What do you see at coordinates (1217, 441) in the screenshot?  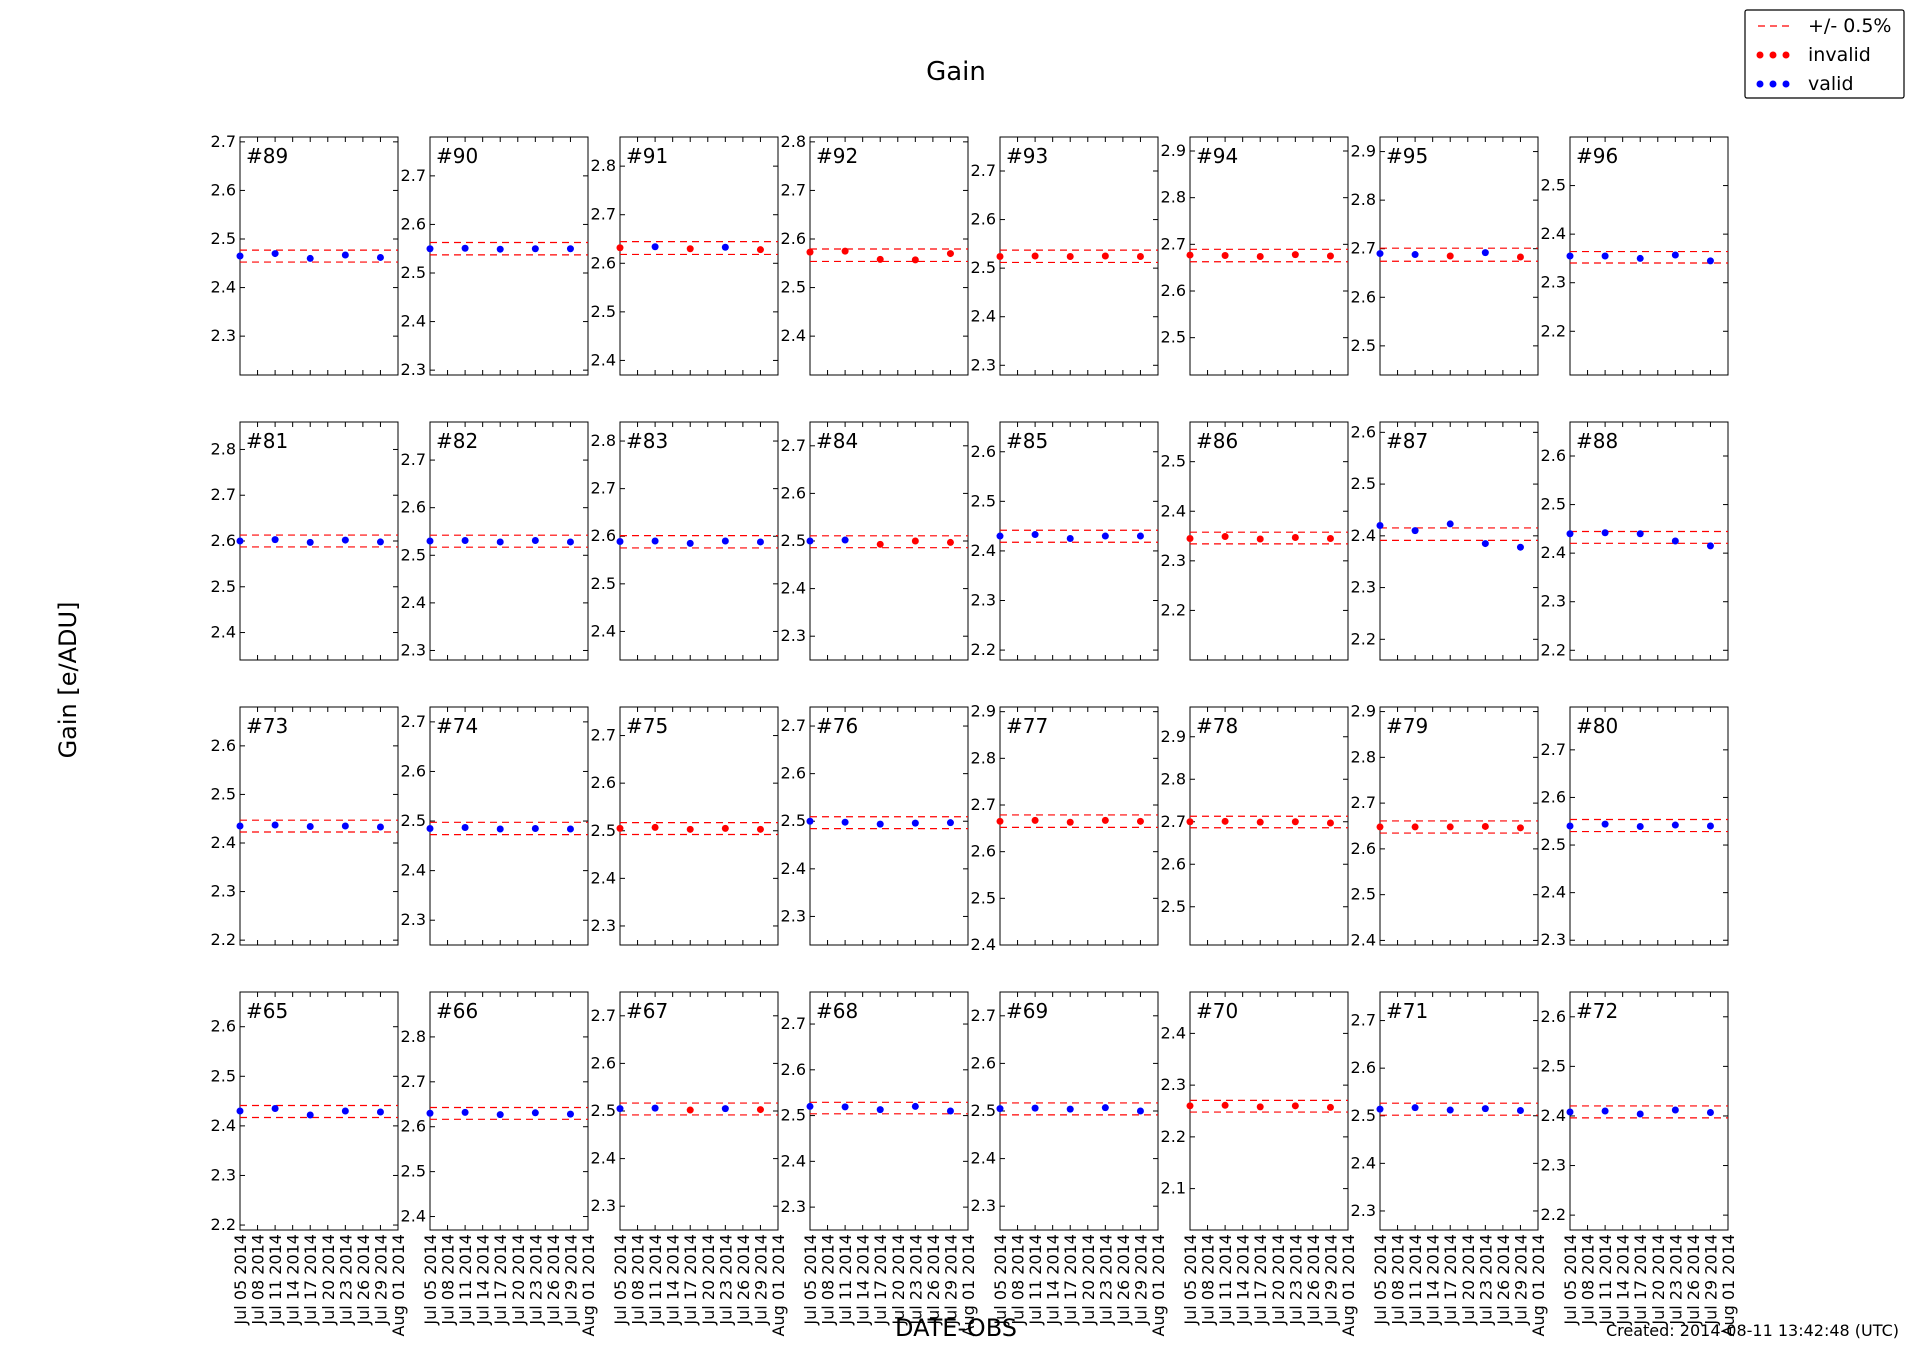 I see `panel-label: #86` at bounding box center [1217, 441].